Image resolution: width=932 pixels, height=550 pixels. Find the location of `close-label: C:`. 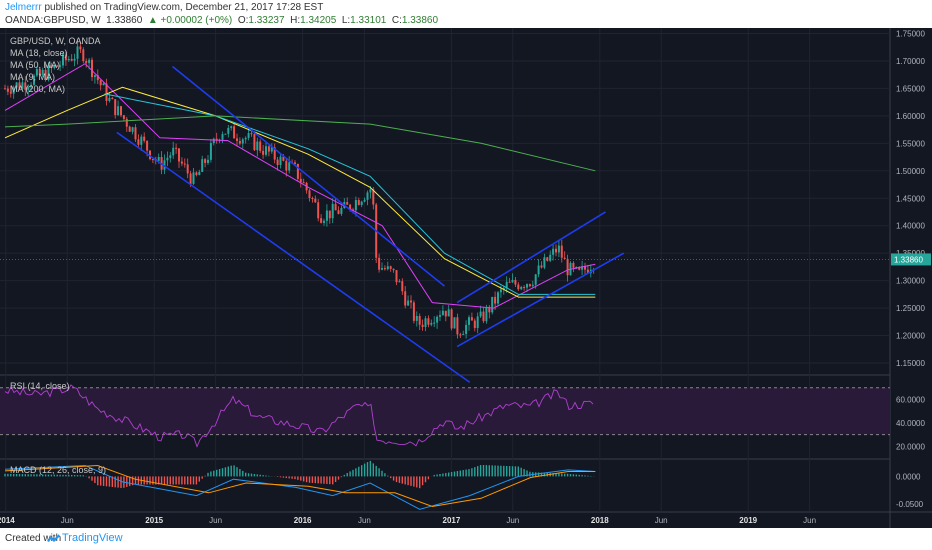

close-label: C: is located at coordinates (396, 20).